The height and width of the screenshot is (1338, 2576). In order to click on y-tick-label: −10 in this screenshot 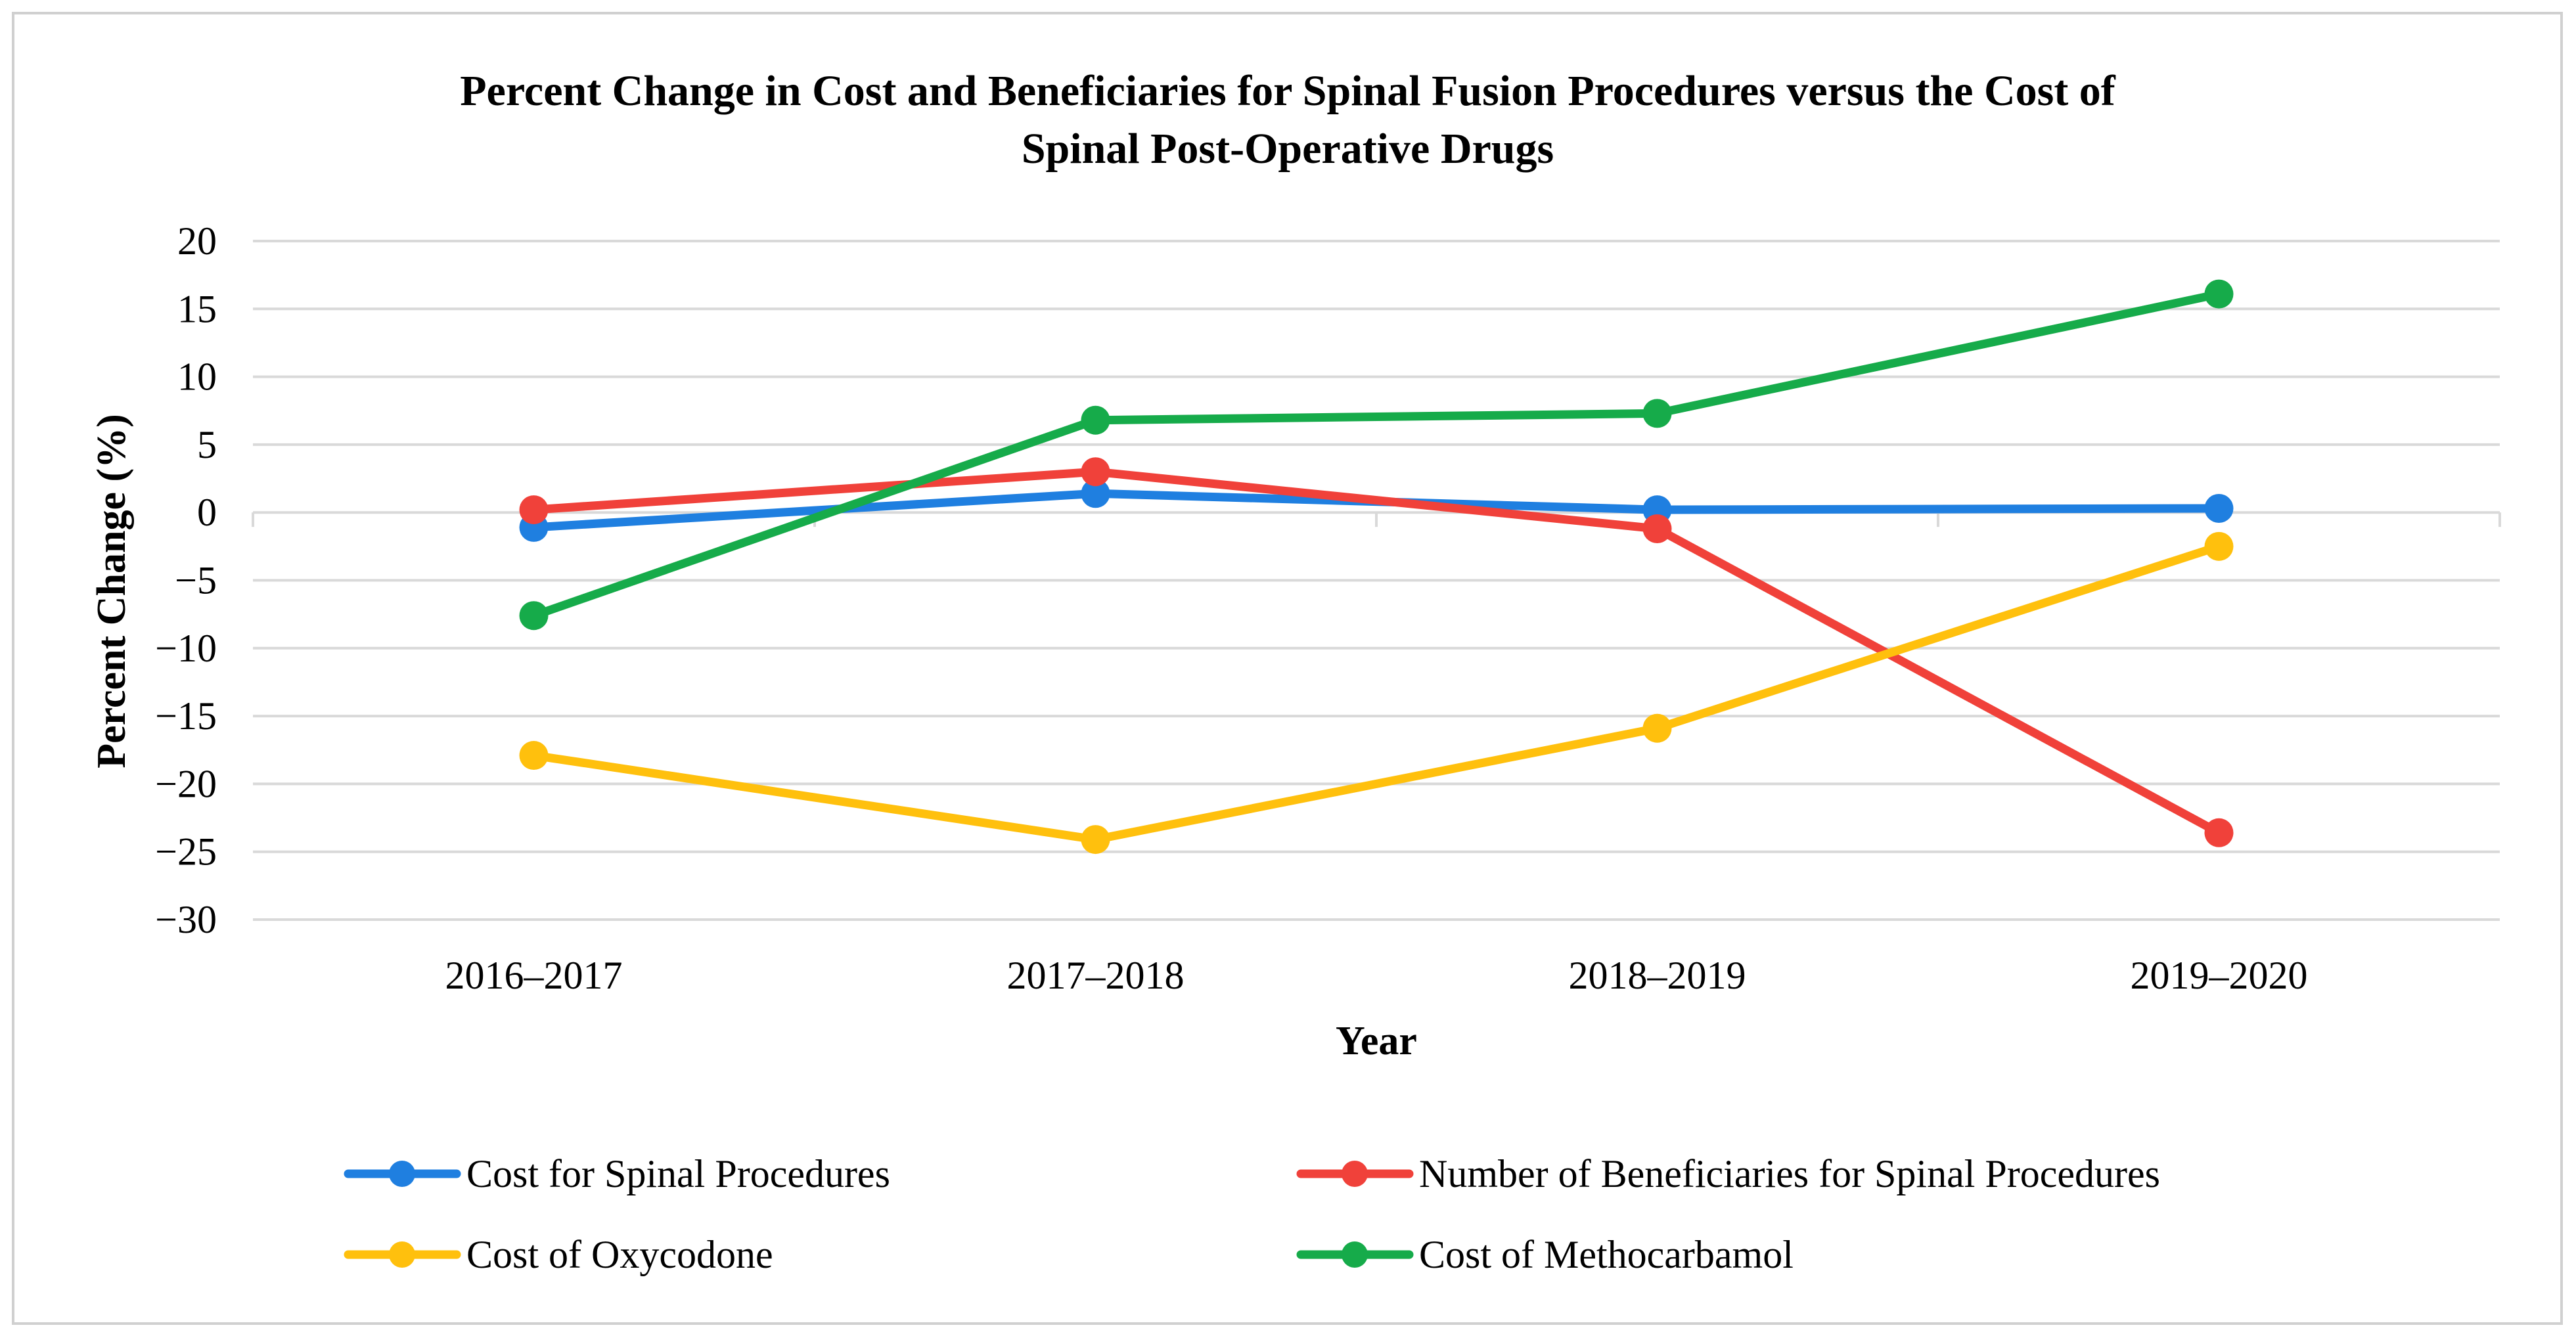, I will do `click(186, 648)`.